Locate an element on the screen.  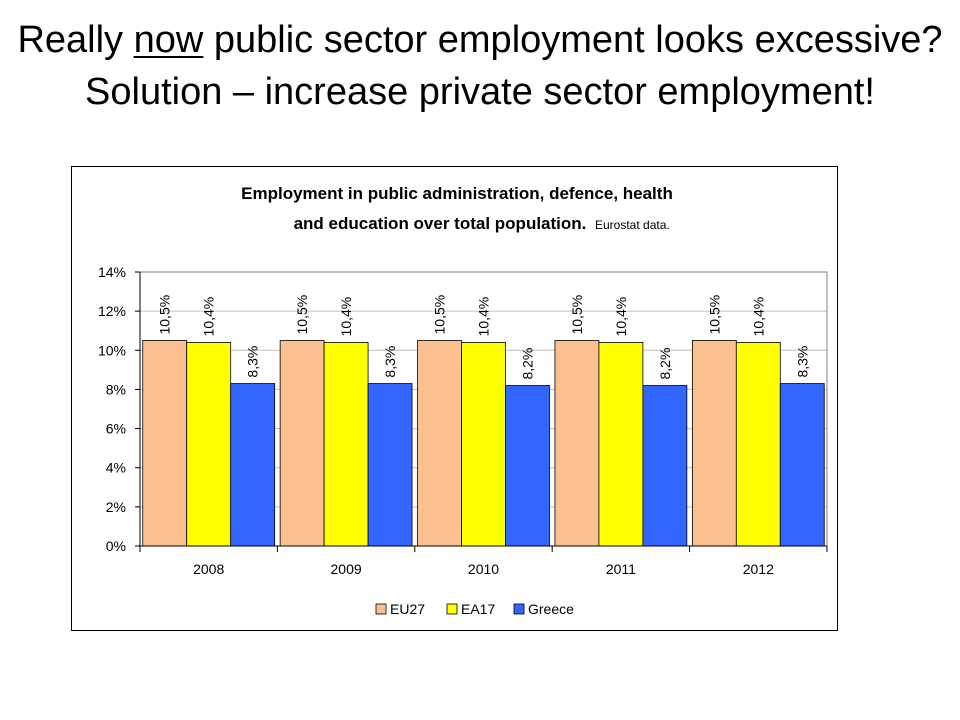
bar-eu27-2012 is located at coordinates (714, 443).